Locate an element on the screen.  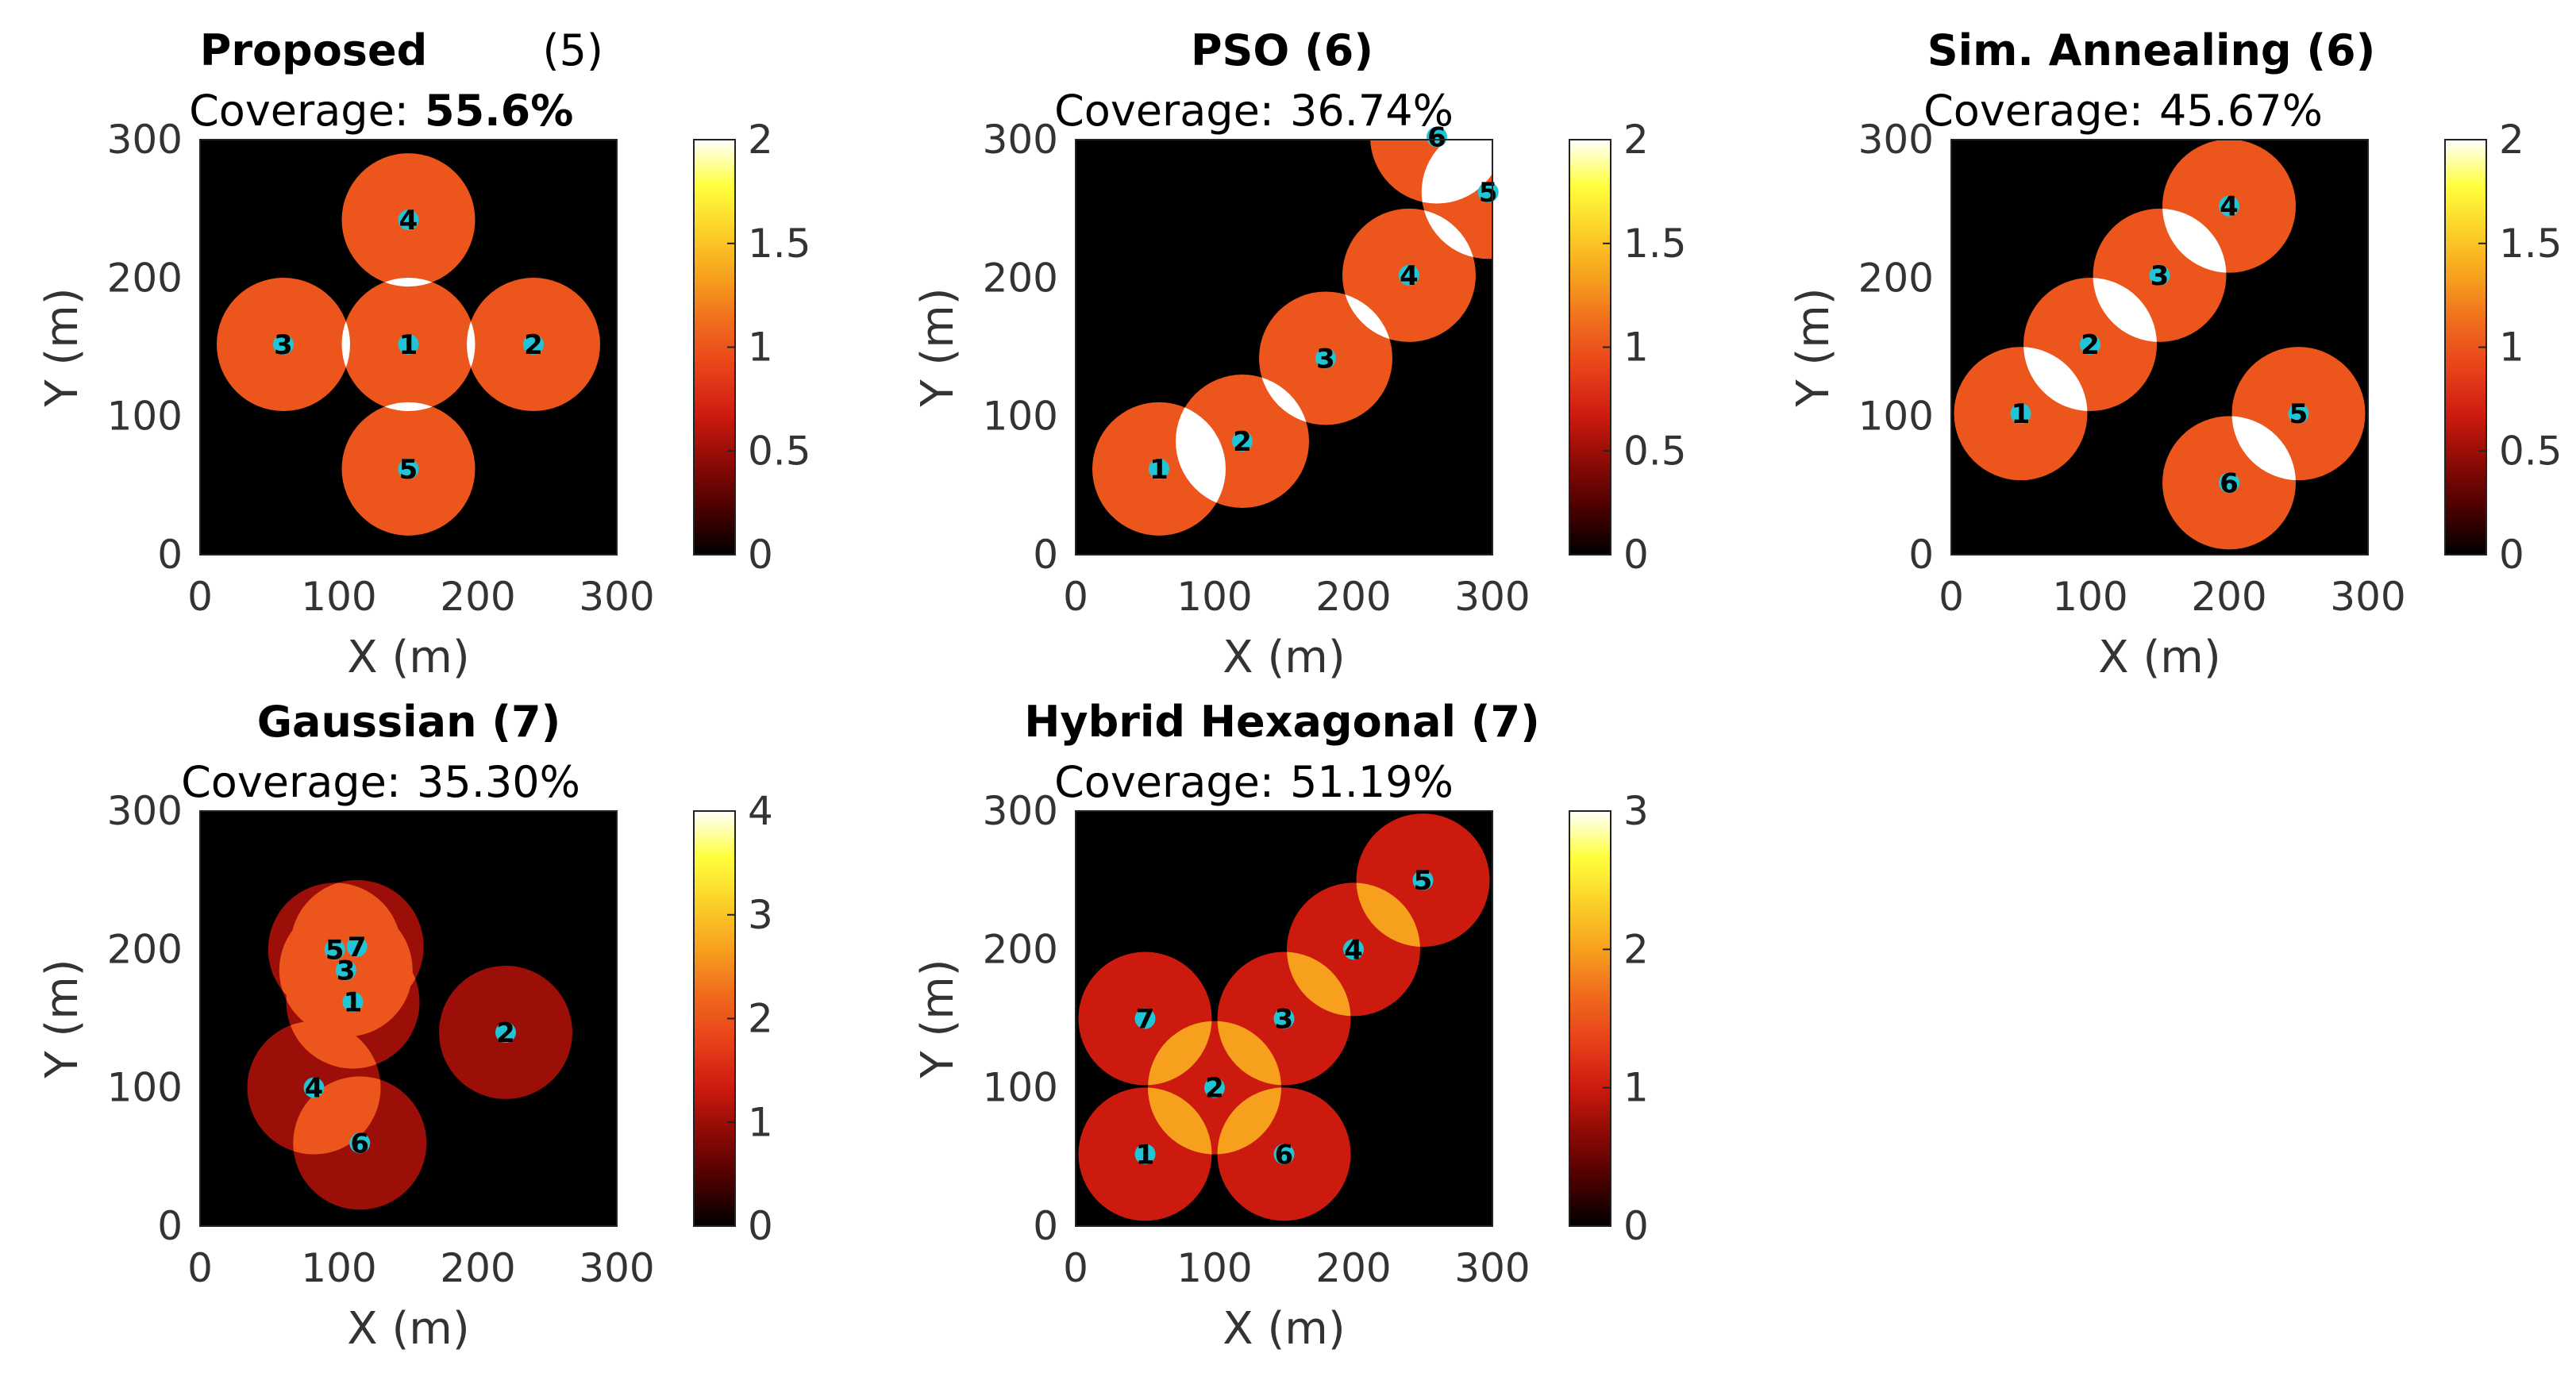
plot-title: Proposed is located at coordinates (313, 50).